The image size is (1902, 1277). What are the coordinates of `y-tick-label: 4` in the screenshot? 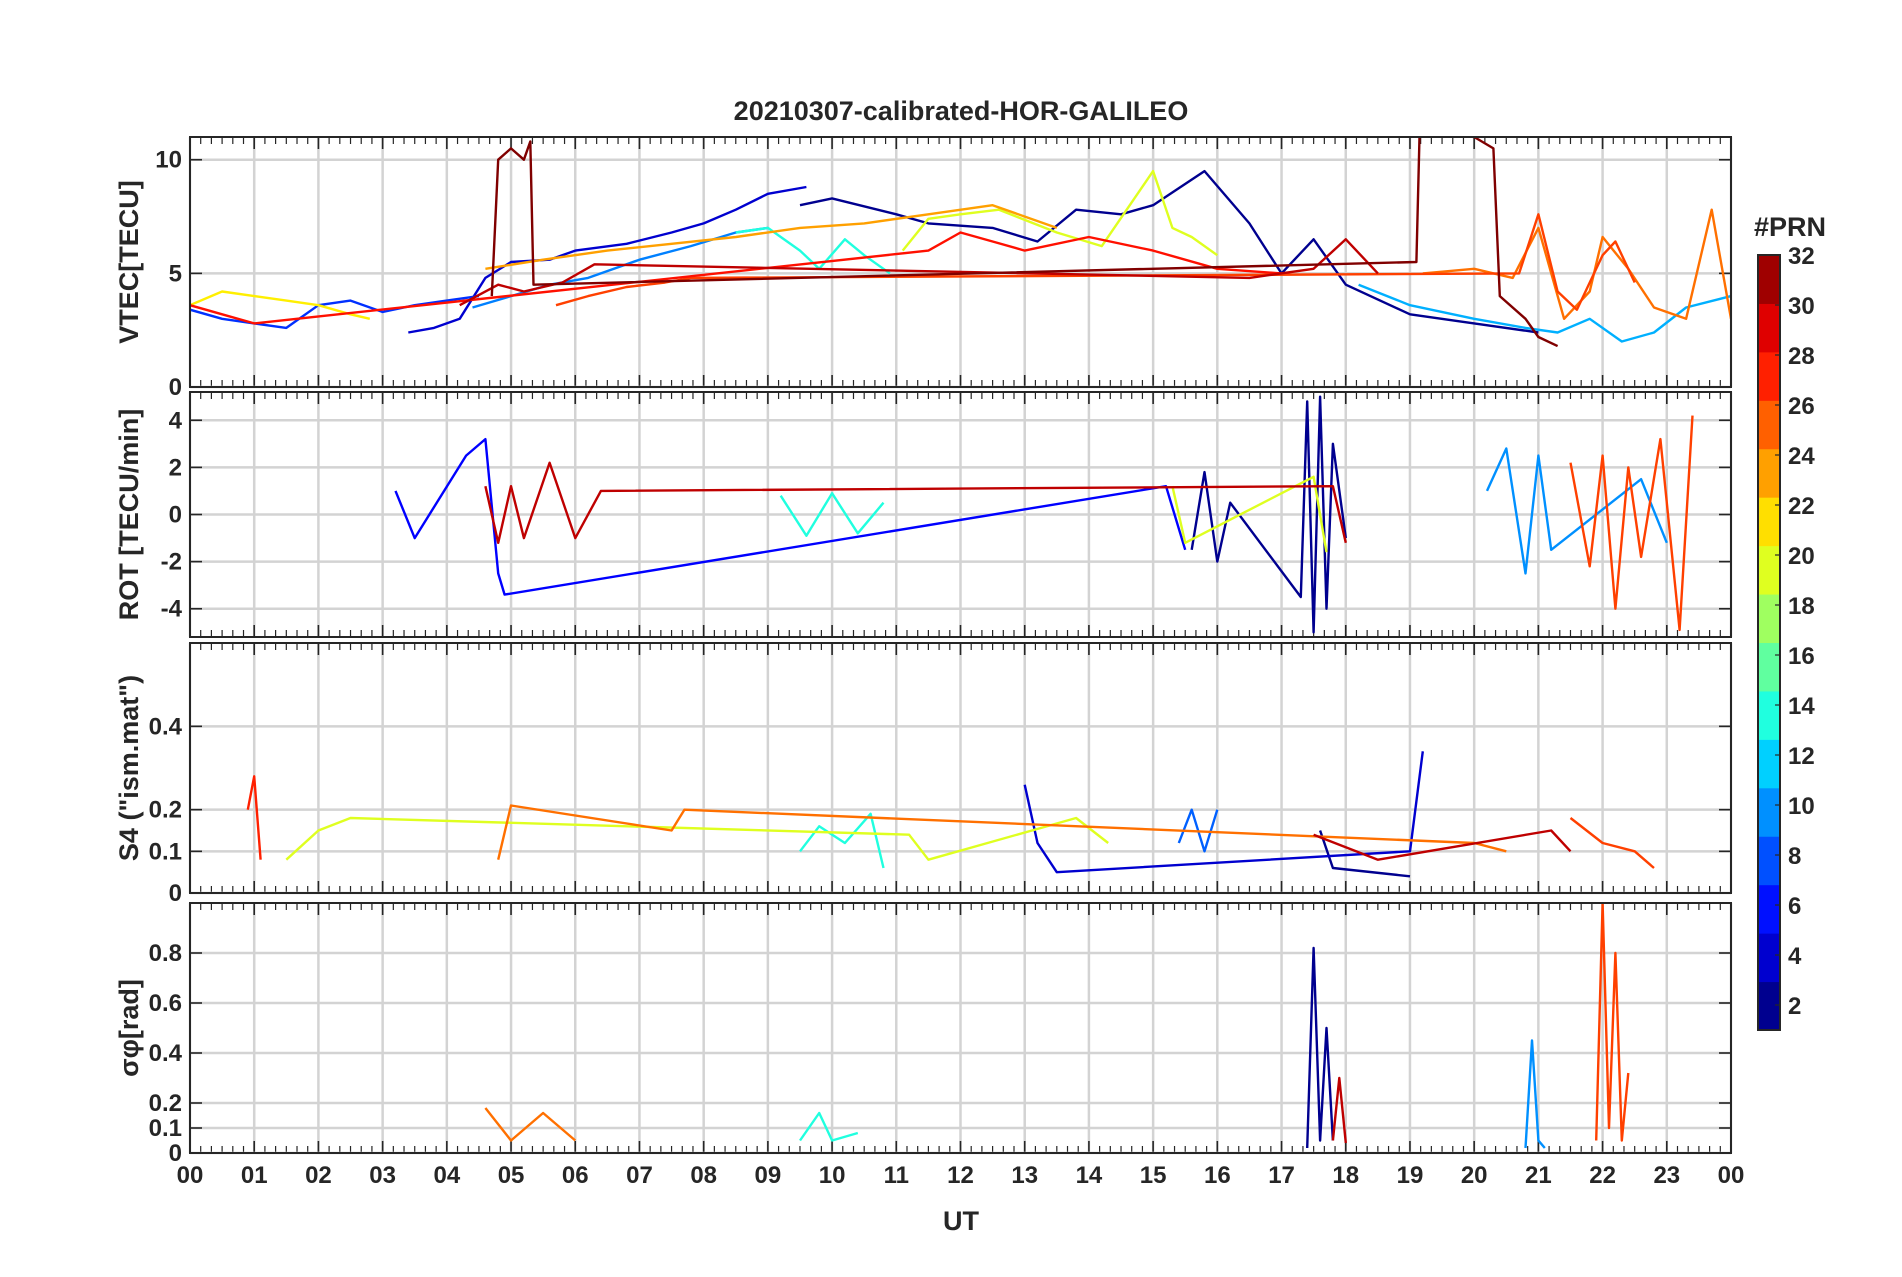 It's located at (176, 420).